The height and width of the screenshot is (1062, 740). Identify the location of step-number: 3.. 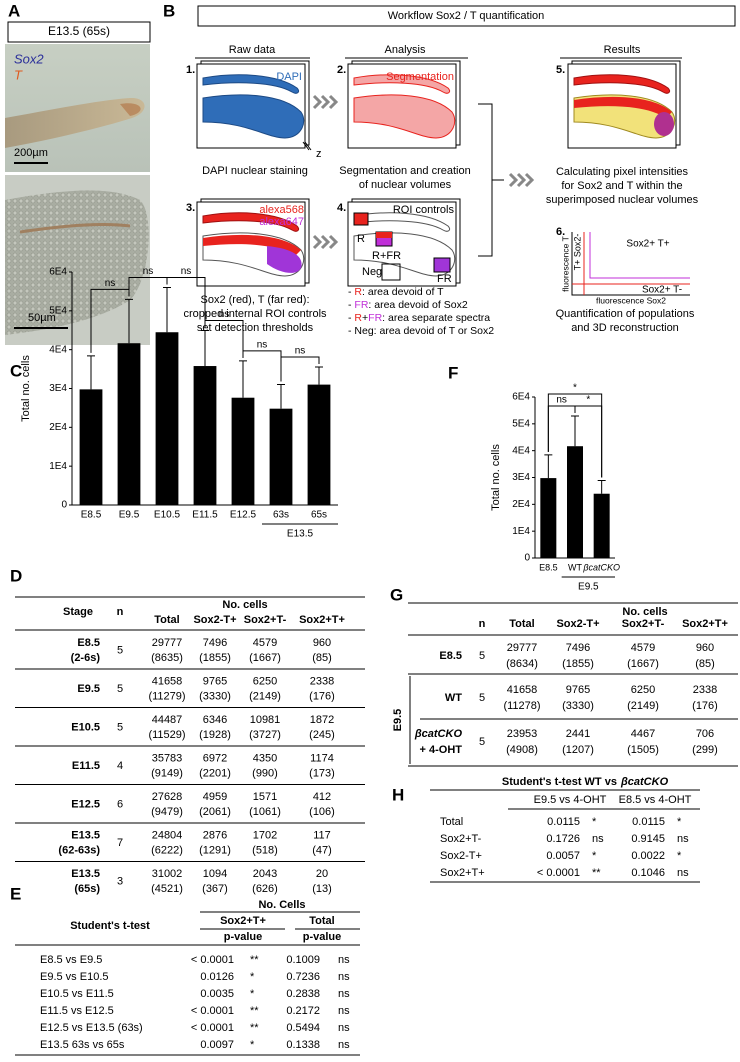
(190, 208).